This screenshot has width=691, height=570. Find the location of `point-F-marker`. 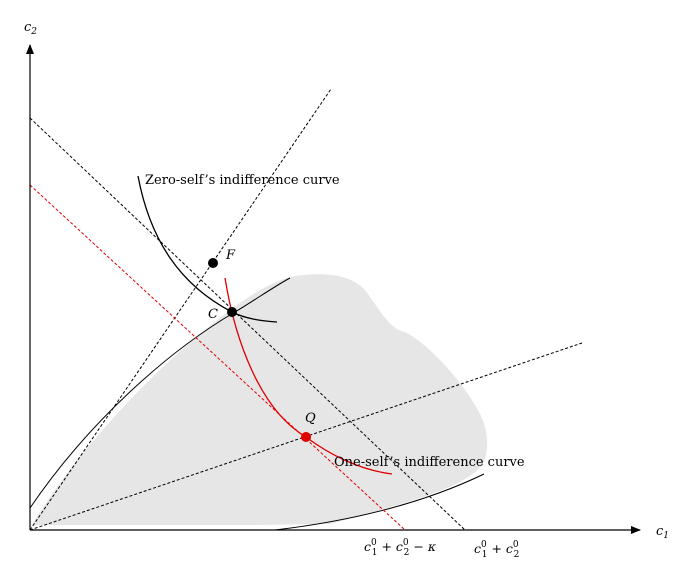

point-F-marker is located at coordinates (213, 263).